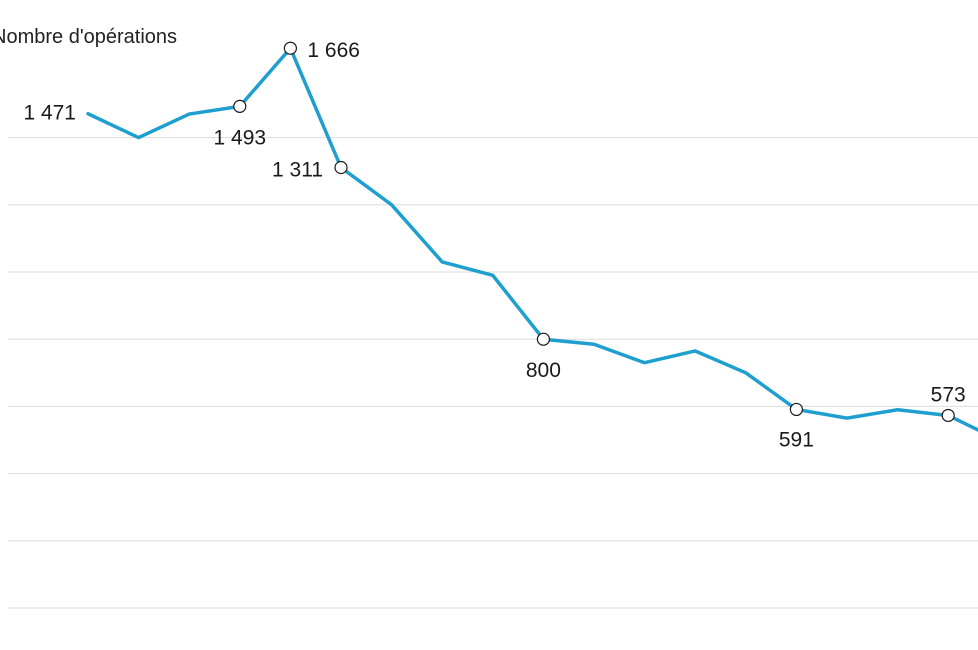  I want to click on data-label: 1 666, so click(333, 50).